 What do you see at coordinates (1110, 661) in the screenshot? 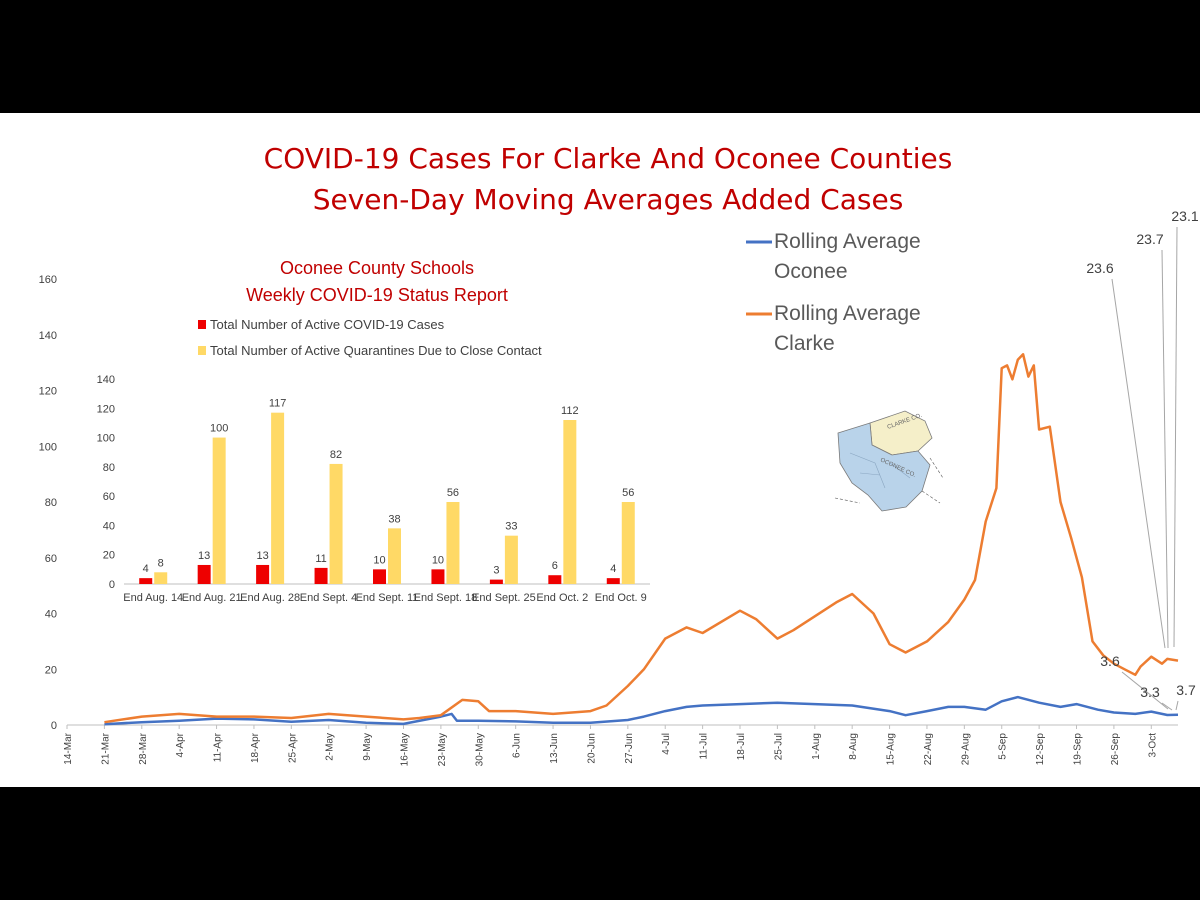
I see `annotation-label: 3.6` at bounding box center [1110, 661].